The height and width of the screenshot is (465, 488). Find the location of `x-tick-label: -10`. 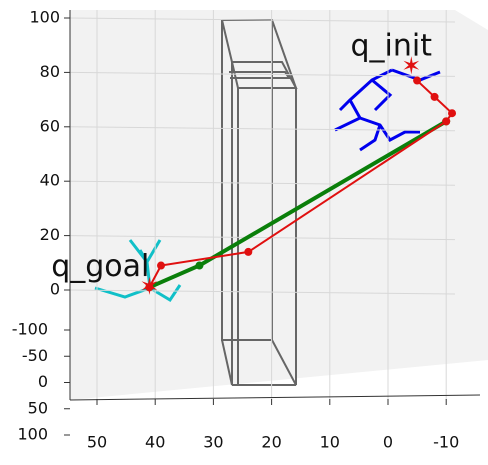

x-tick-label: -10 is located at coordinates (446, 442).